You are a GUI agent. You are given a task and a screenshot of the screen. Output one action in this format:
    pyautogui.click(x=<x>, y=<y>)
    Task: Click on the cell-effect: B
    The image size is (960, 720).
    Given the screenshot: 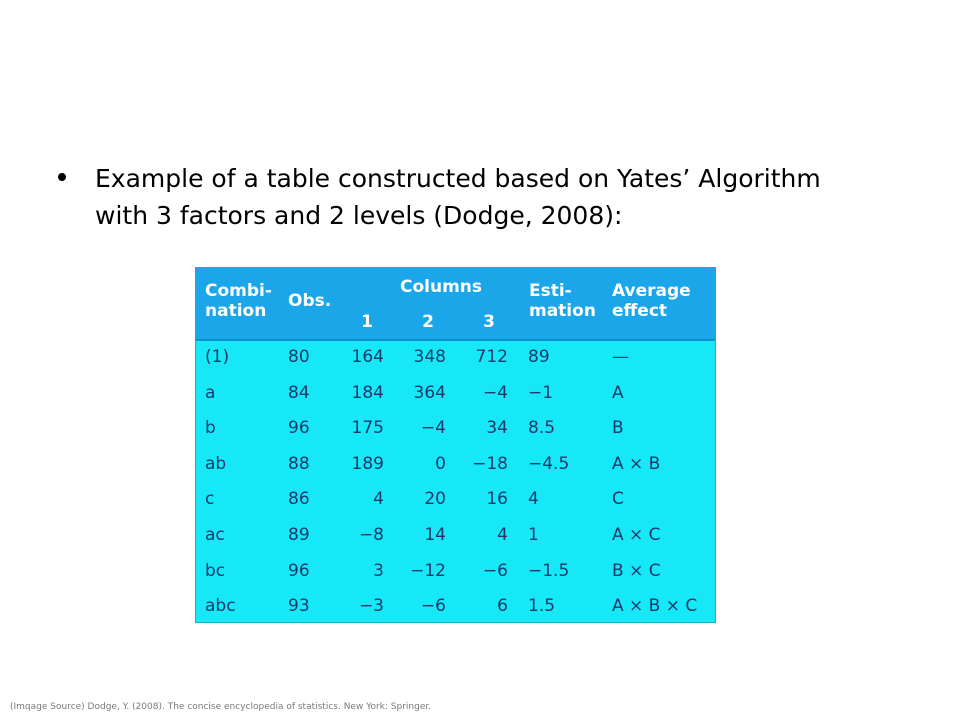 What is the action you would take?
    pyautogui.click(x=618, y=428)
    